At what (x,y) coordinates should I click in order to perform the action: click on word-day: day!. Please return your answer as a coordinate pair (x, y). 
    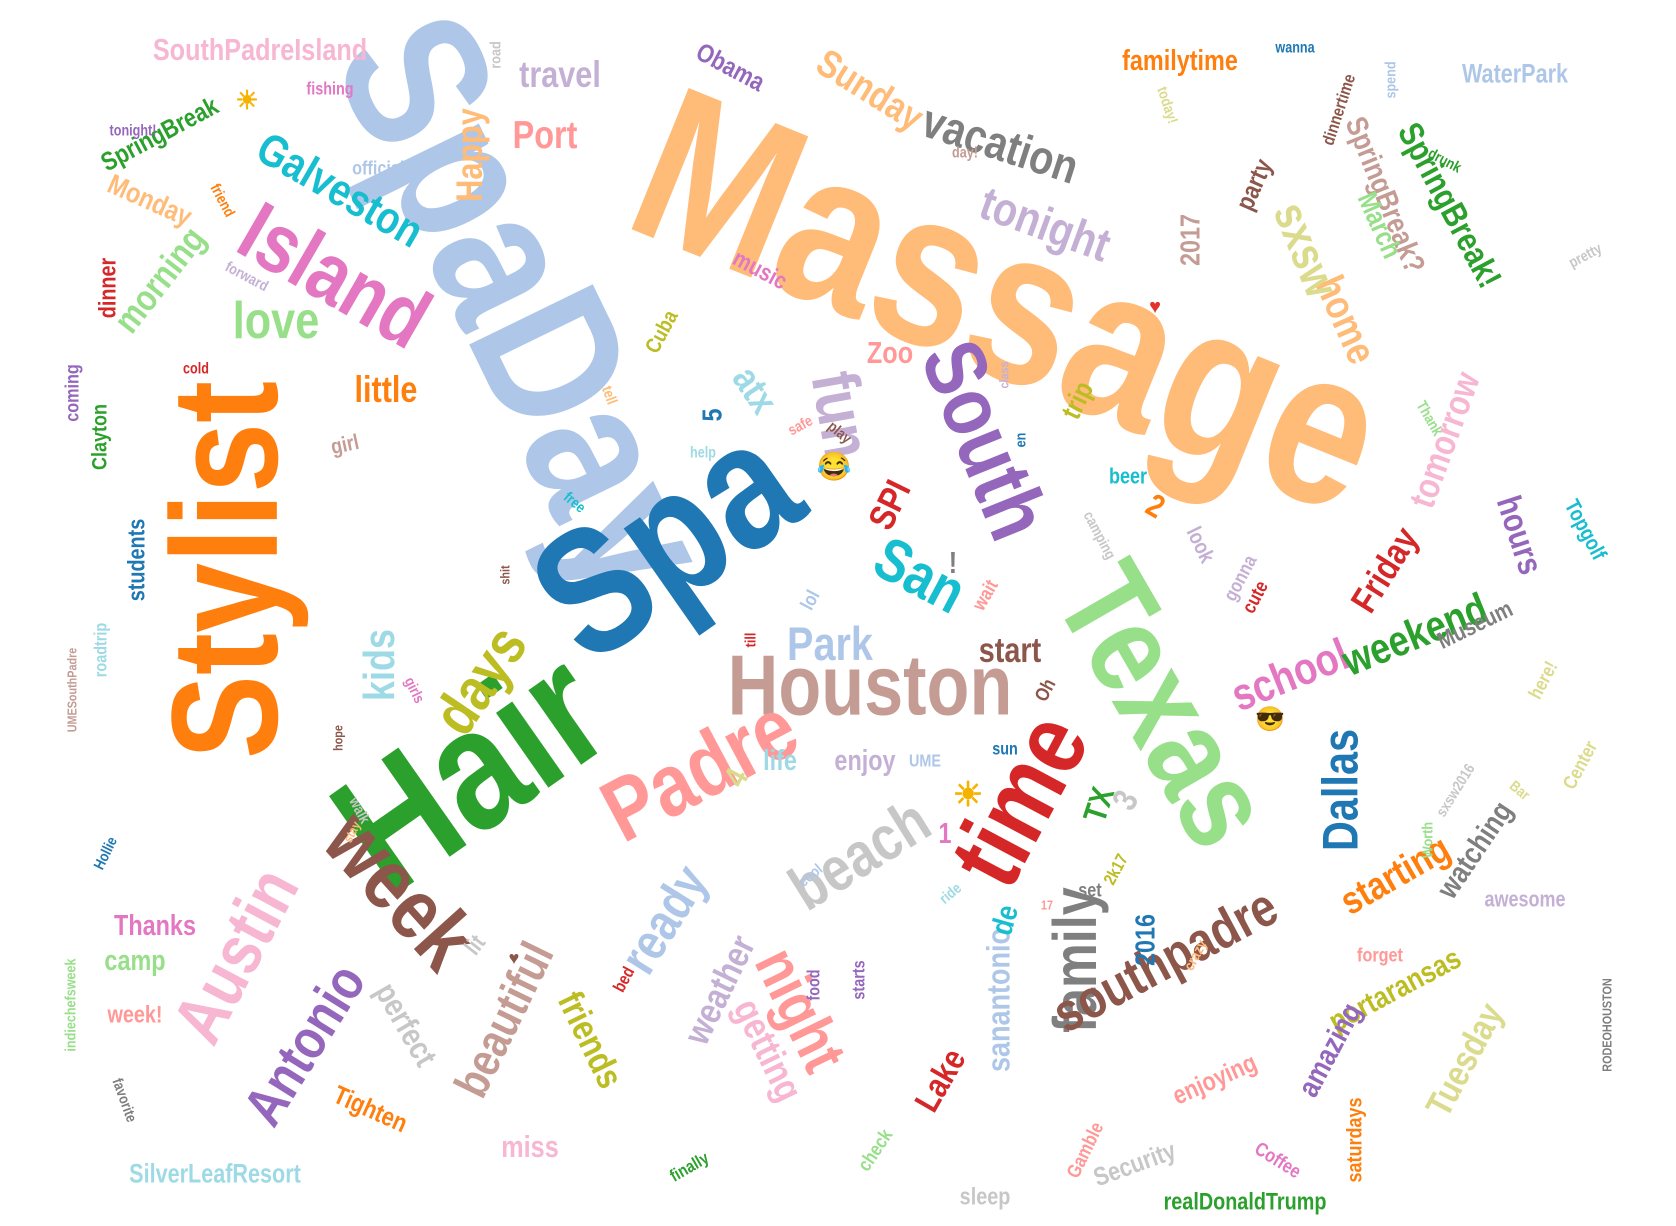
    Looking at the image, I should click on (965, 152).